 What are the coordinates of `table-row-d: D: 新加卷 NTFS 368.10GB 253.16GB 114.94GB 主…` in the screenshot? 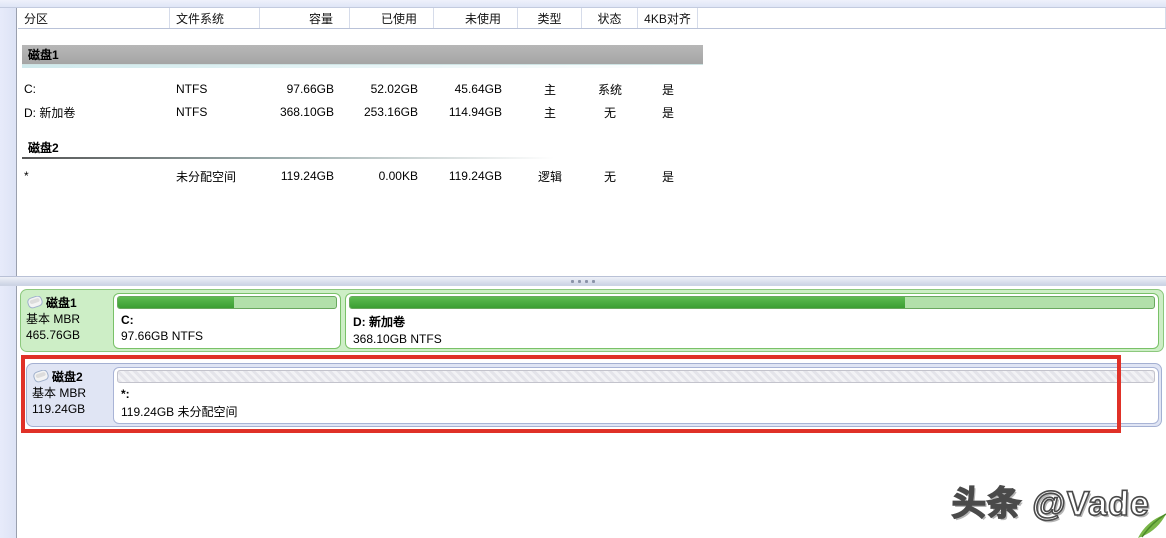 It's located at (361, 112).